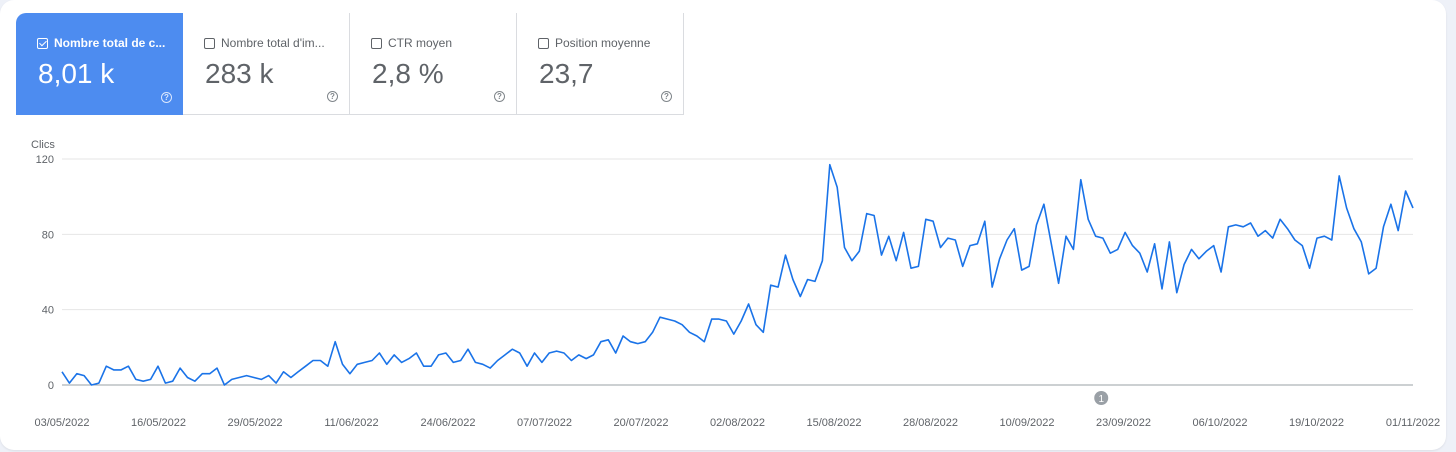 The image size is (1456, 452). Describe the element at coordinates (45, 273) in the screenshot. I see `y-tick-labels: 0 40 80 120` at that location.